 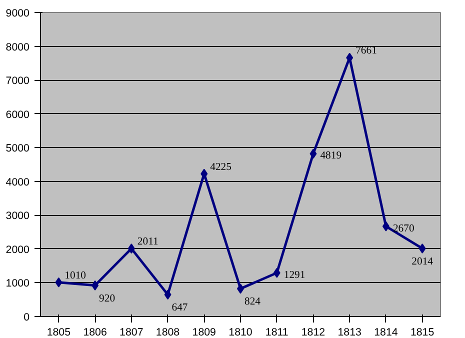 I want to click on data-label: 647, so click(x=180, y=308).